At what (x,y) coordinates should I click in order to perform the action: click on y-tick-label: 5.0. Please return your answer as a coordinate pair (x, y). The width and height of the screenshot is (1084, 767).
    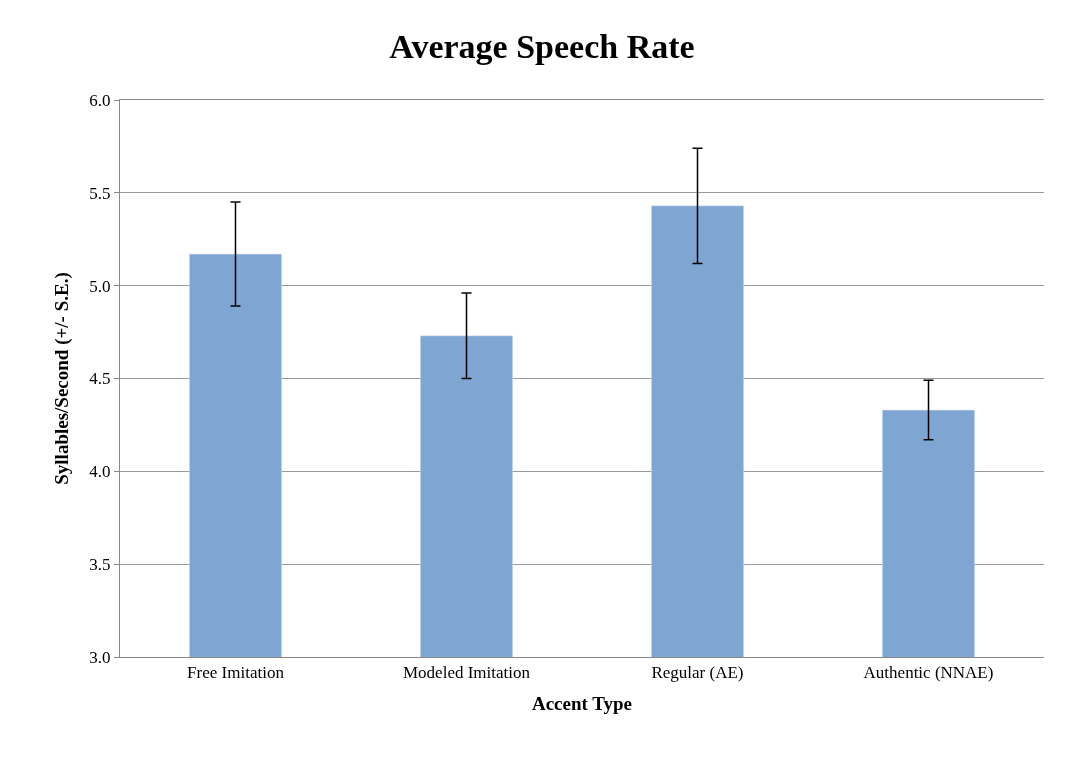
    Looking at the image, I should click on (100, 286).